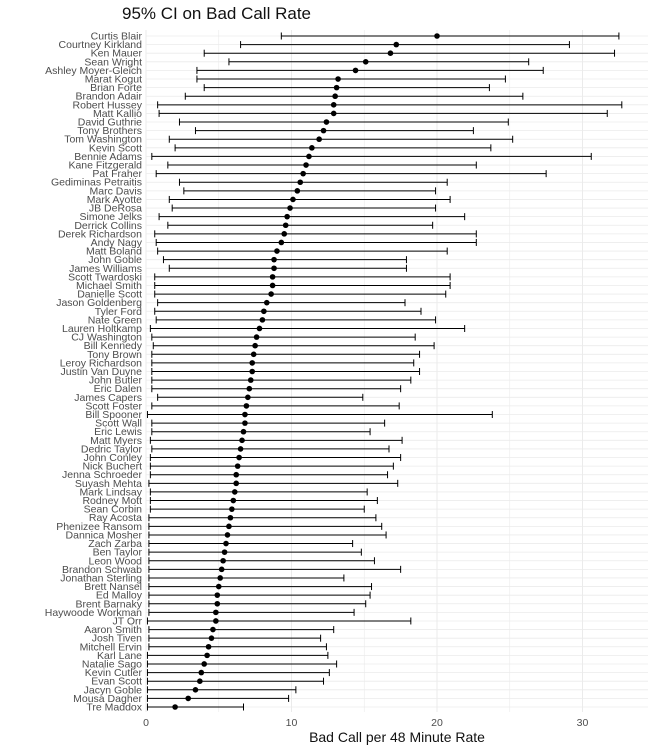 This screenshot has width=655, height=754. I want to click on y-tick-label: Eric Dalen, so click(118, 389).